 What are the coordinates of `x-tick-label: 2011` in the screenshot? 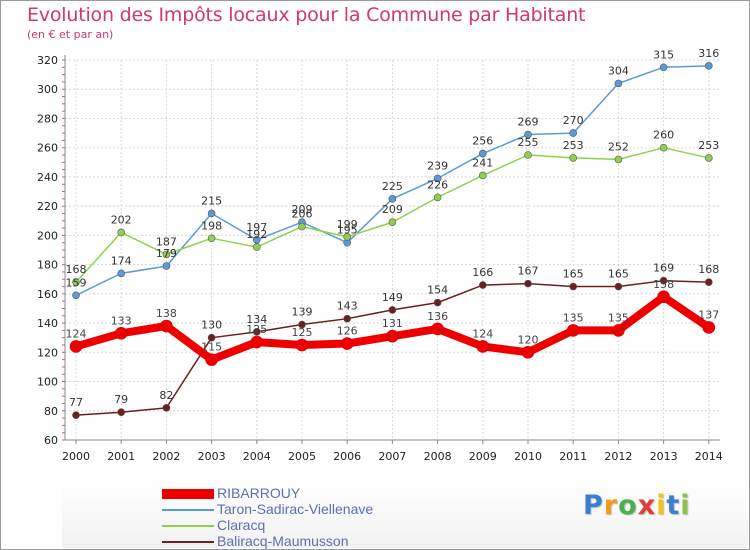 It's located at (573, 456).